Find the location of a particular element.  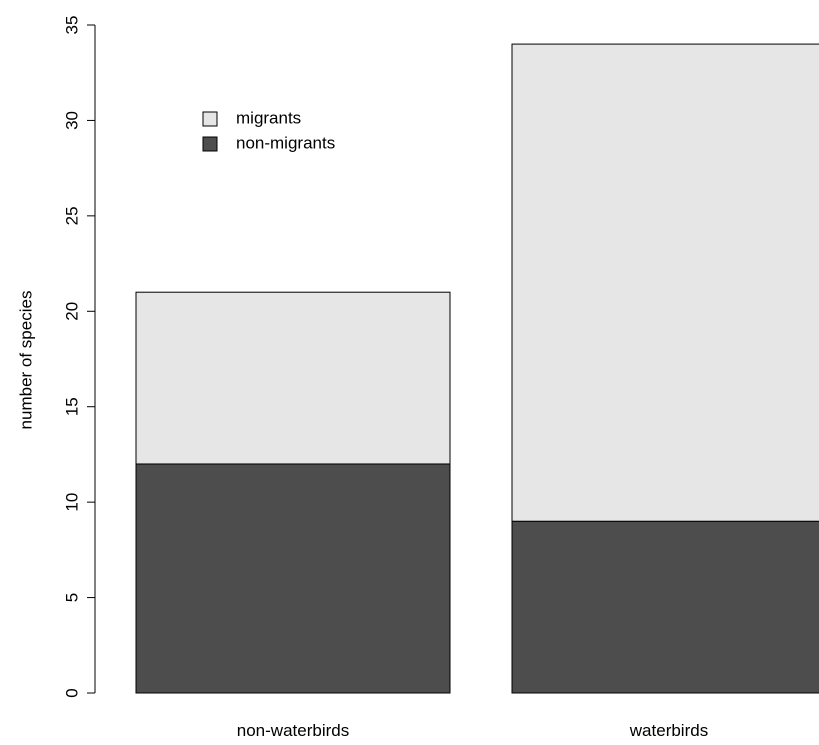

y-tick-label: 5 is located at coordinates (71, 597).